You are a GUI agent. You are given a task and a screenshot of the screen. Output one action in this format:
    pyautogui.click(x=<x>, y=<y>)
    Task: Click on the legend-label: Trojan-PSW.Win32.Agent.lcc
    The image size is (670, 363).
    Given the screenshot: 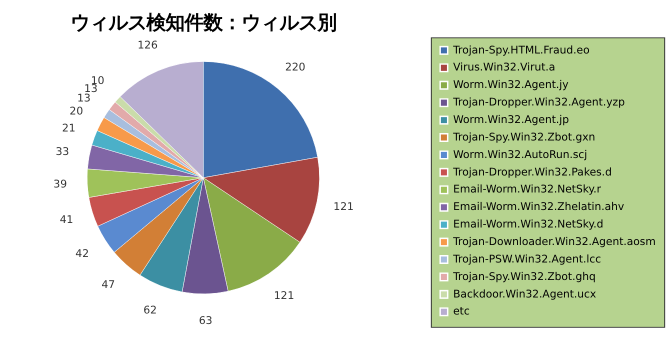 What is the action you would take?
    pyautogui.click(x=527, y=259)
    